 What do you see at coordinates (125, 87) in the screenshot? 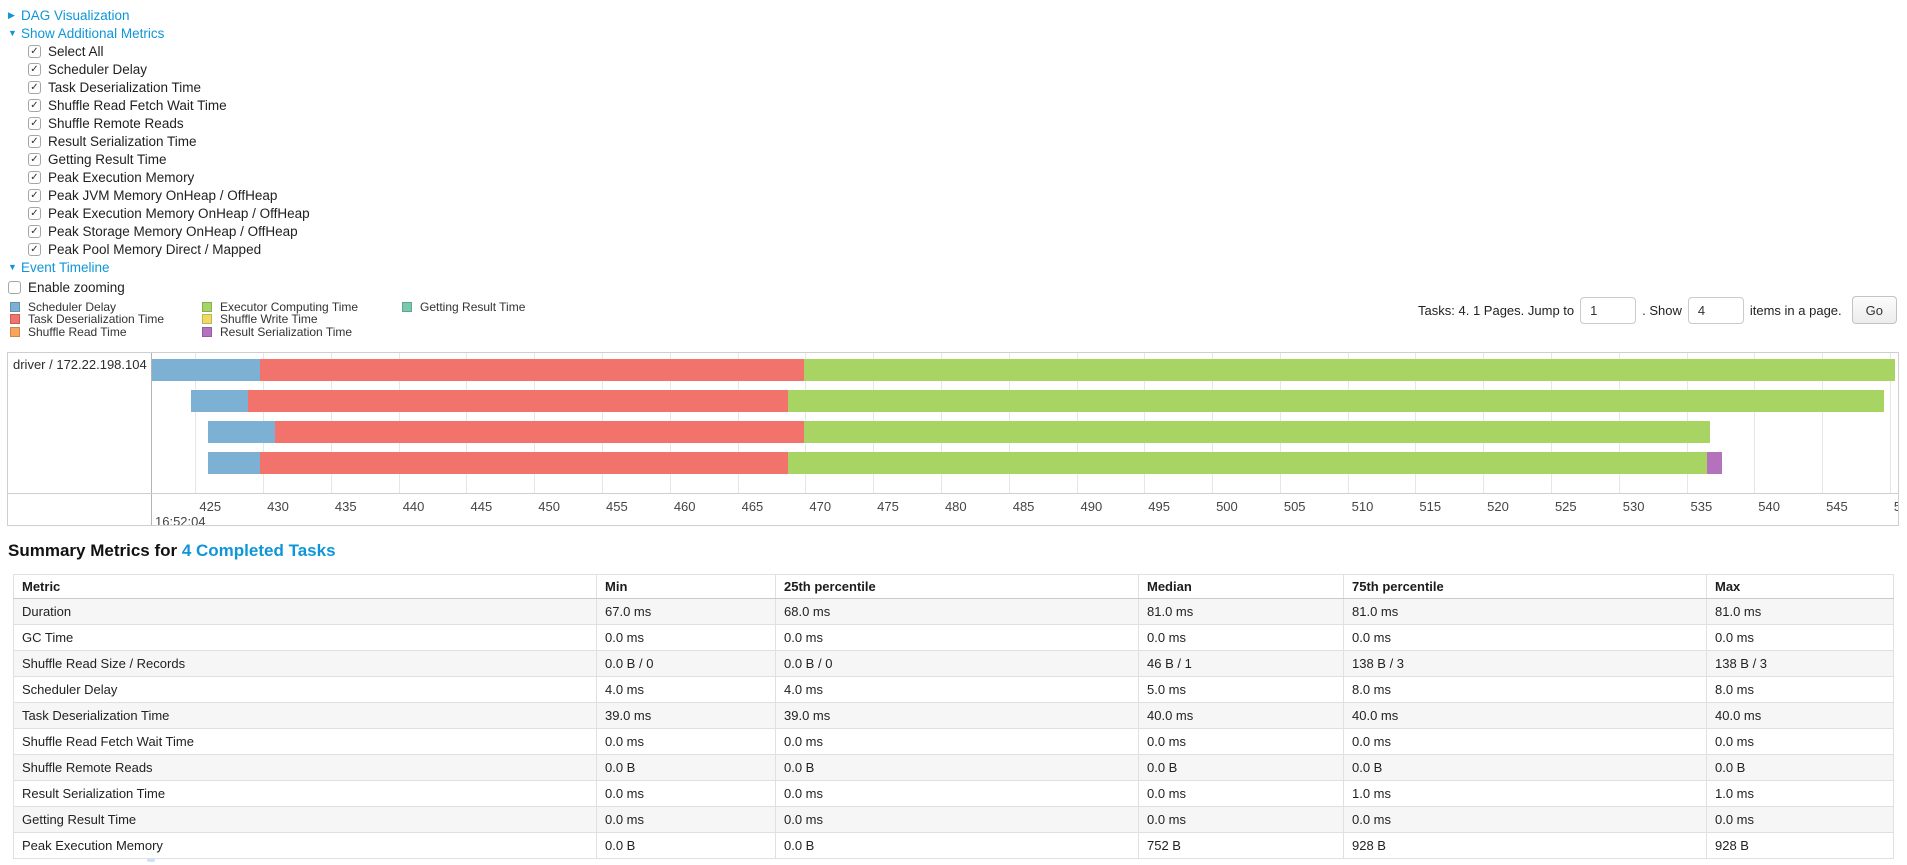
I see `metric-checkbox-label: Task Deserialization Time` at bounding box center [125, 87].